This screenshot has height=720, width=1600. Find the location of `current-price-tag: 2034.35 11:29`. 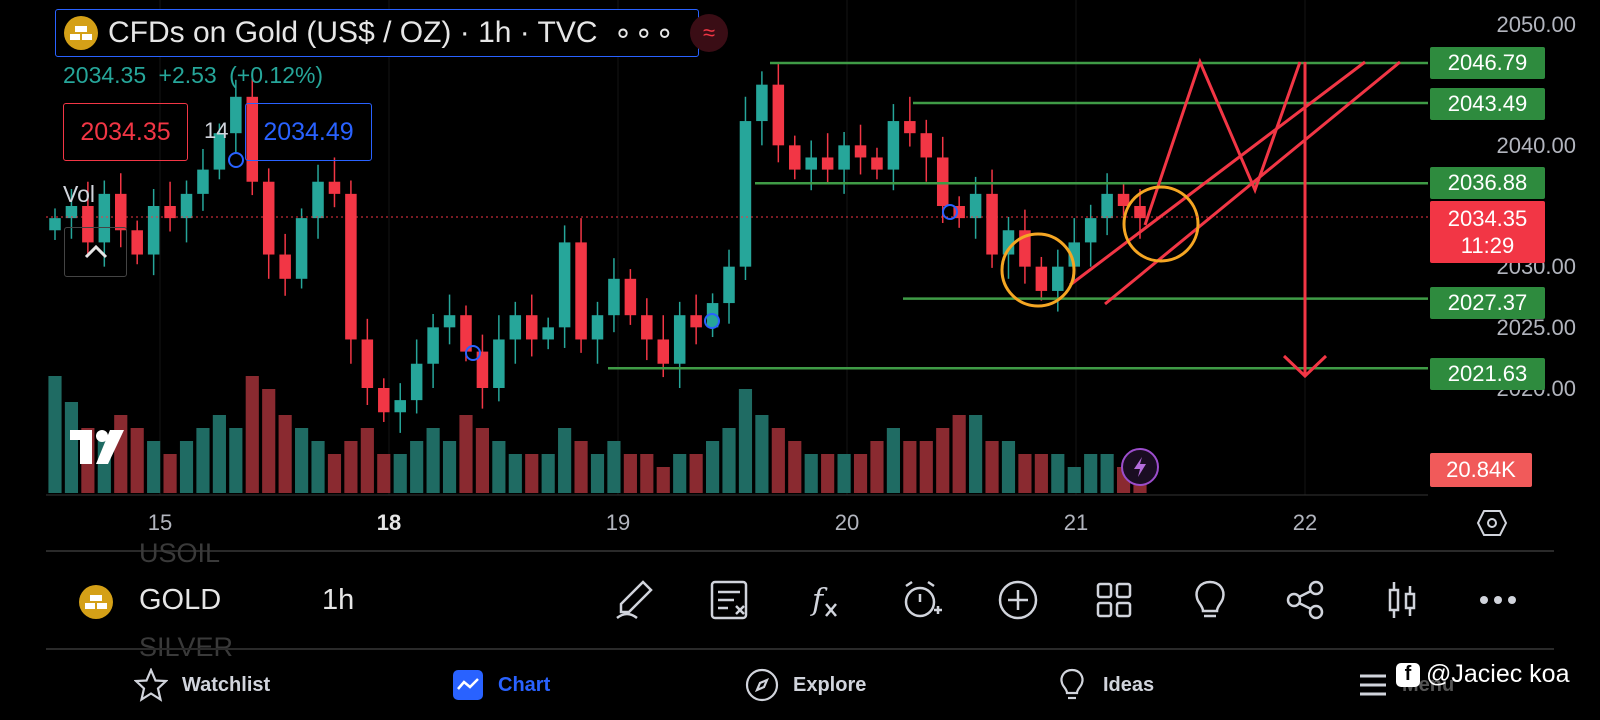

current-price-tag: 2034.35 11:29 is located at coordinates (1487, 232).